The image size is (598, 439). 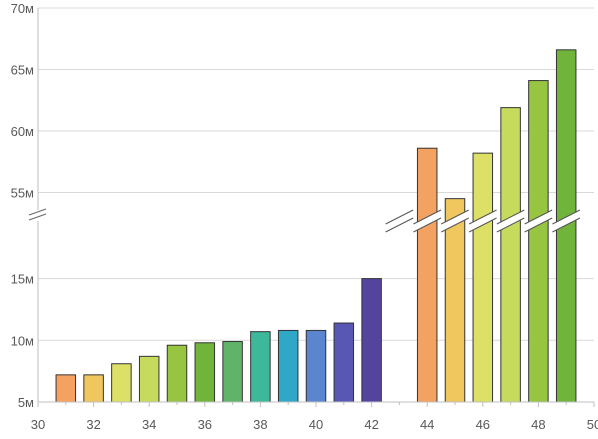 I want to click on y-tick-label-lower-0: 5м, so click(x=26, y=402).